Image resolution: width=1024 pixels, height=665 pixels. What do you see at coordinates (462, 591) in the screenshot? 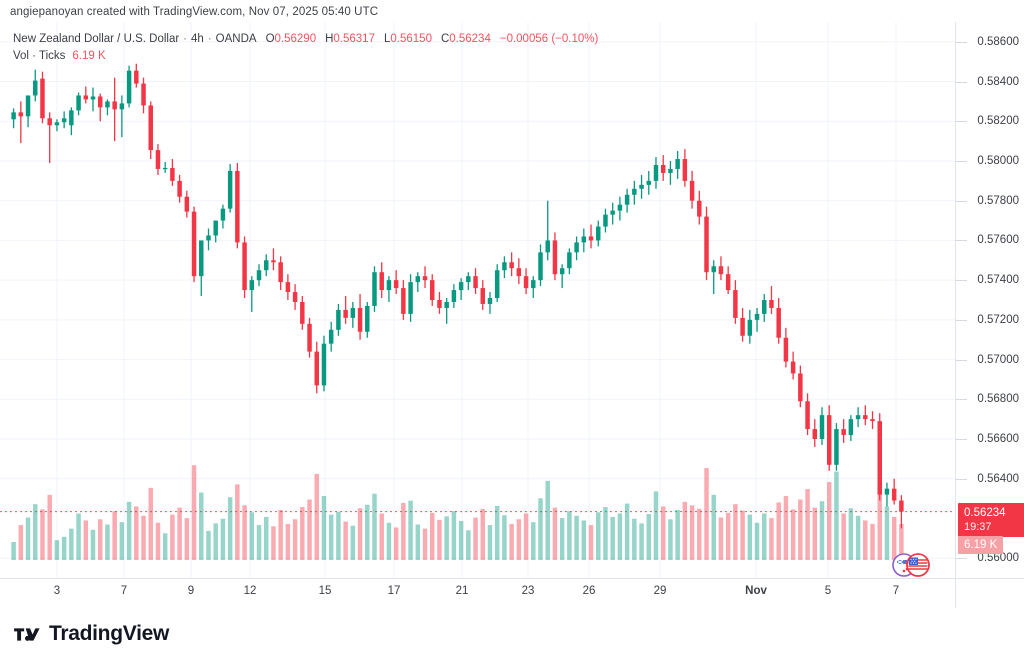
I see `time-tick-label: 21` at bounding box center [462, 591].